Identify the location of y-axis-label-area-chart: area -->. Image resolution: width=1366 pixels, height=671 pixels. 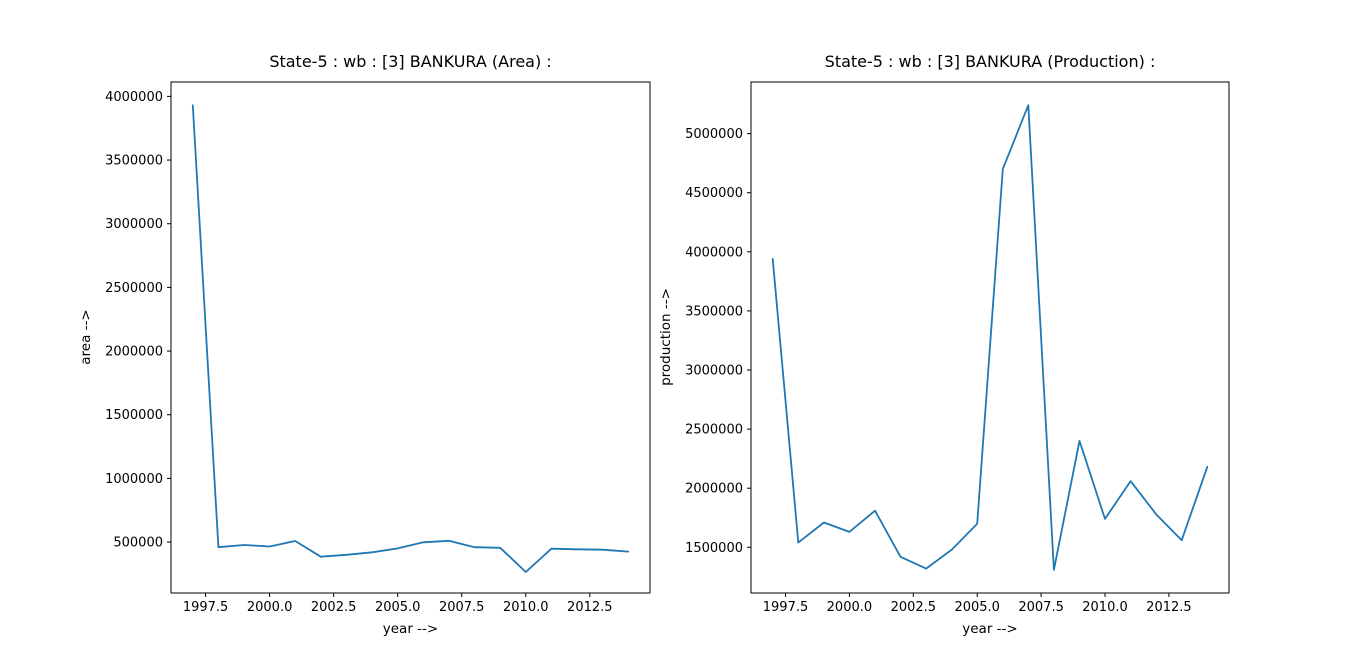
(86, 337).